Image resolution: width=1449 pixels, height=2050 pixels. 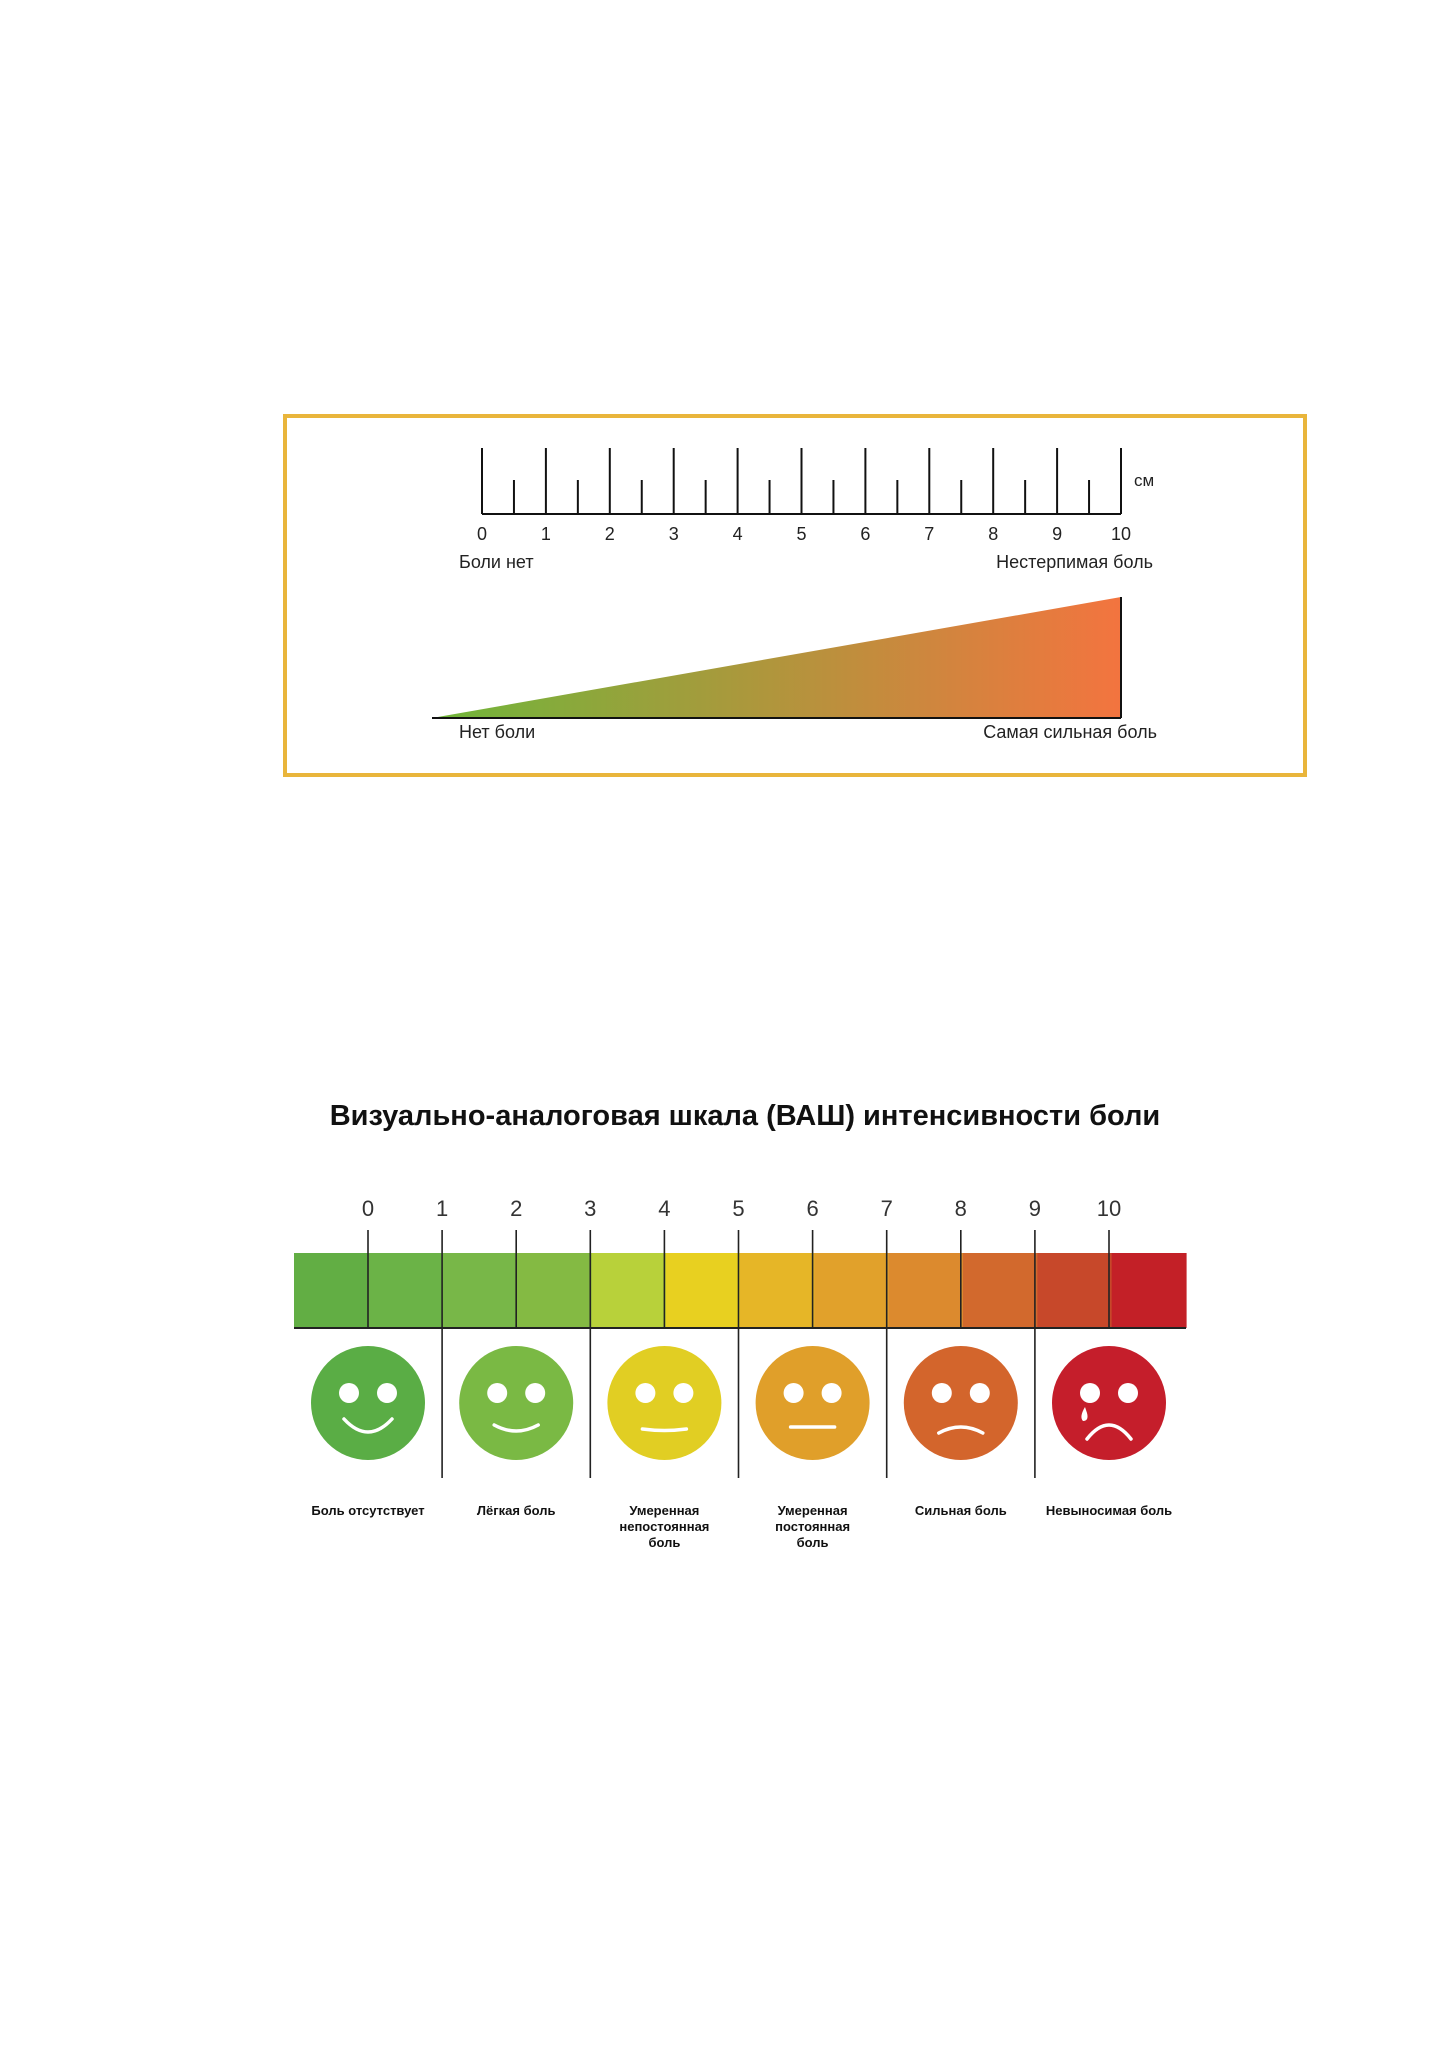 I want to click on vas-tick-label: 3, so click(x=590, y=1208).